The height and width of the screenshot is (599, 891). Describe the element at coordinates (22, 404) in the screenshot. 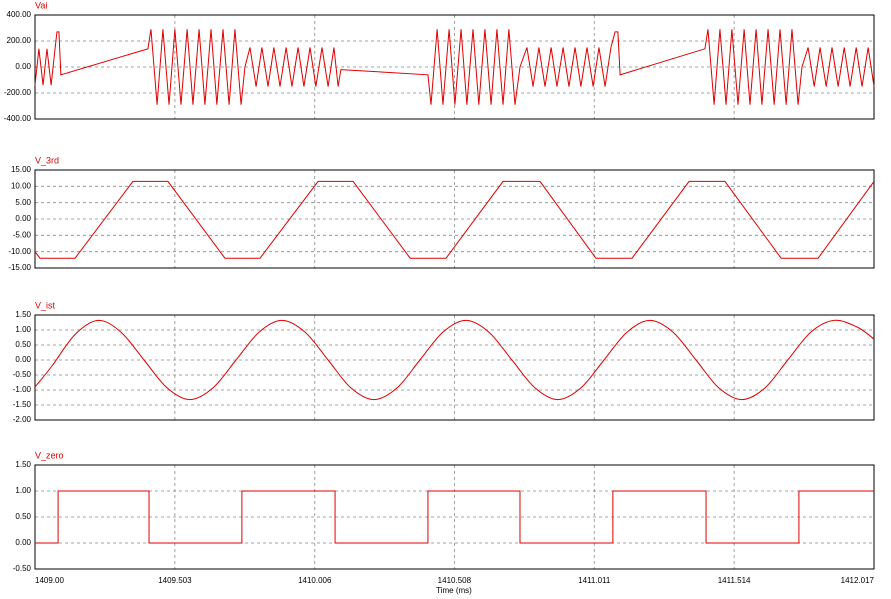

I see `y-tick-label: -1.50` at that location.